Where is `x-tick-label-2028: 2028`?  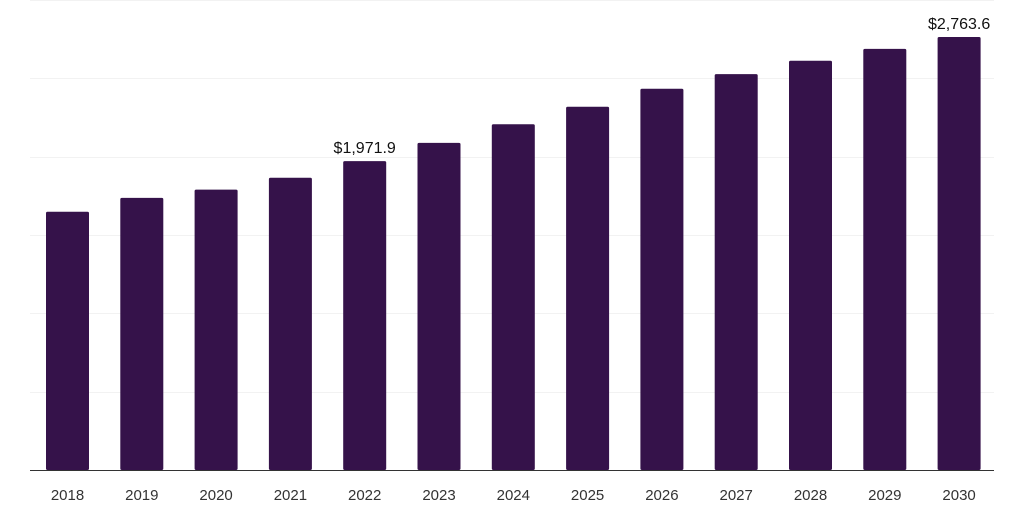 x-tick-label-2028: 2028 is located at coordinates (810, 495).